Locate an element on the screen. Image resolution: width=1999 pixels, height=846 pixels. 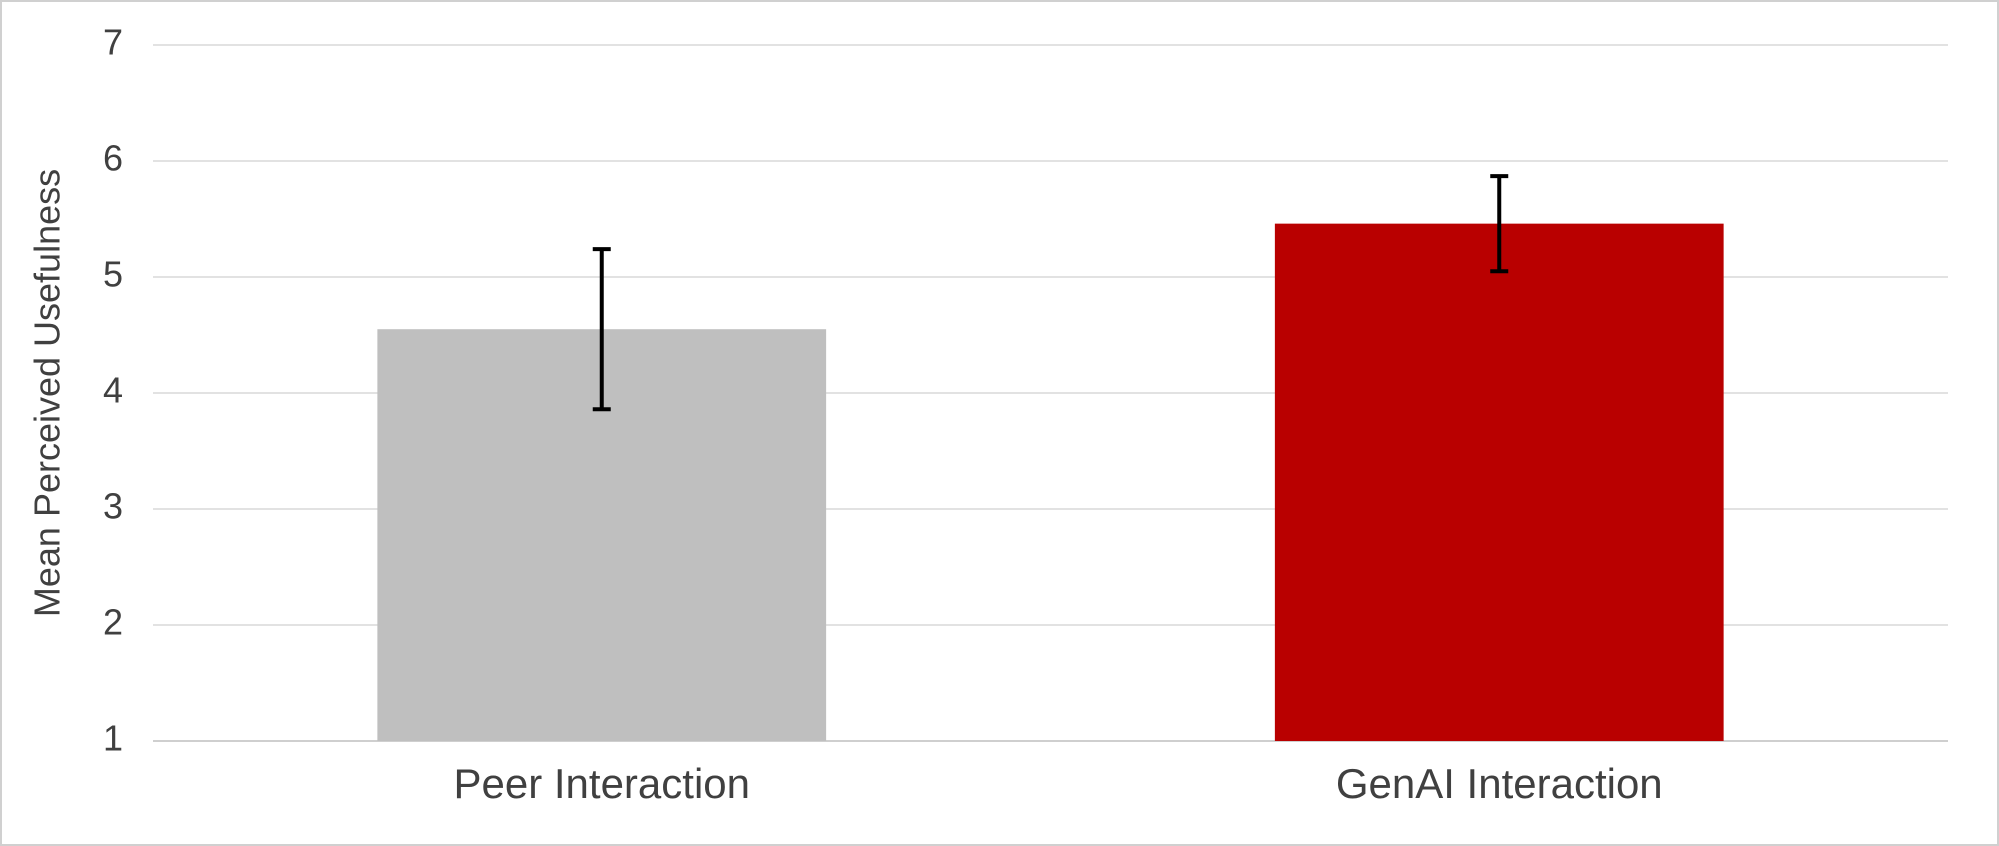
x-tick-label: GenAI Interaction is located at coordinates (1499, 783).